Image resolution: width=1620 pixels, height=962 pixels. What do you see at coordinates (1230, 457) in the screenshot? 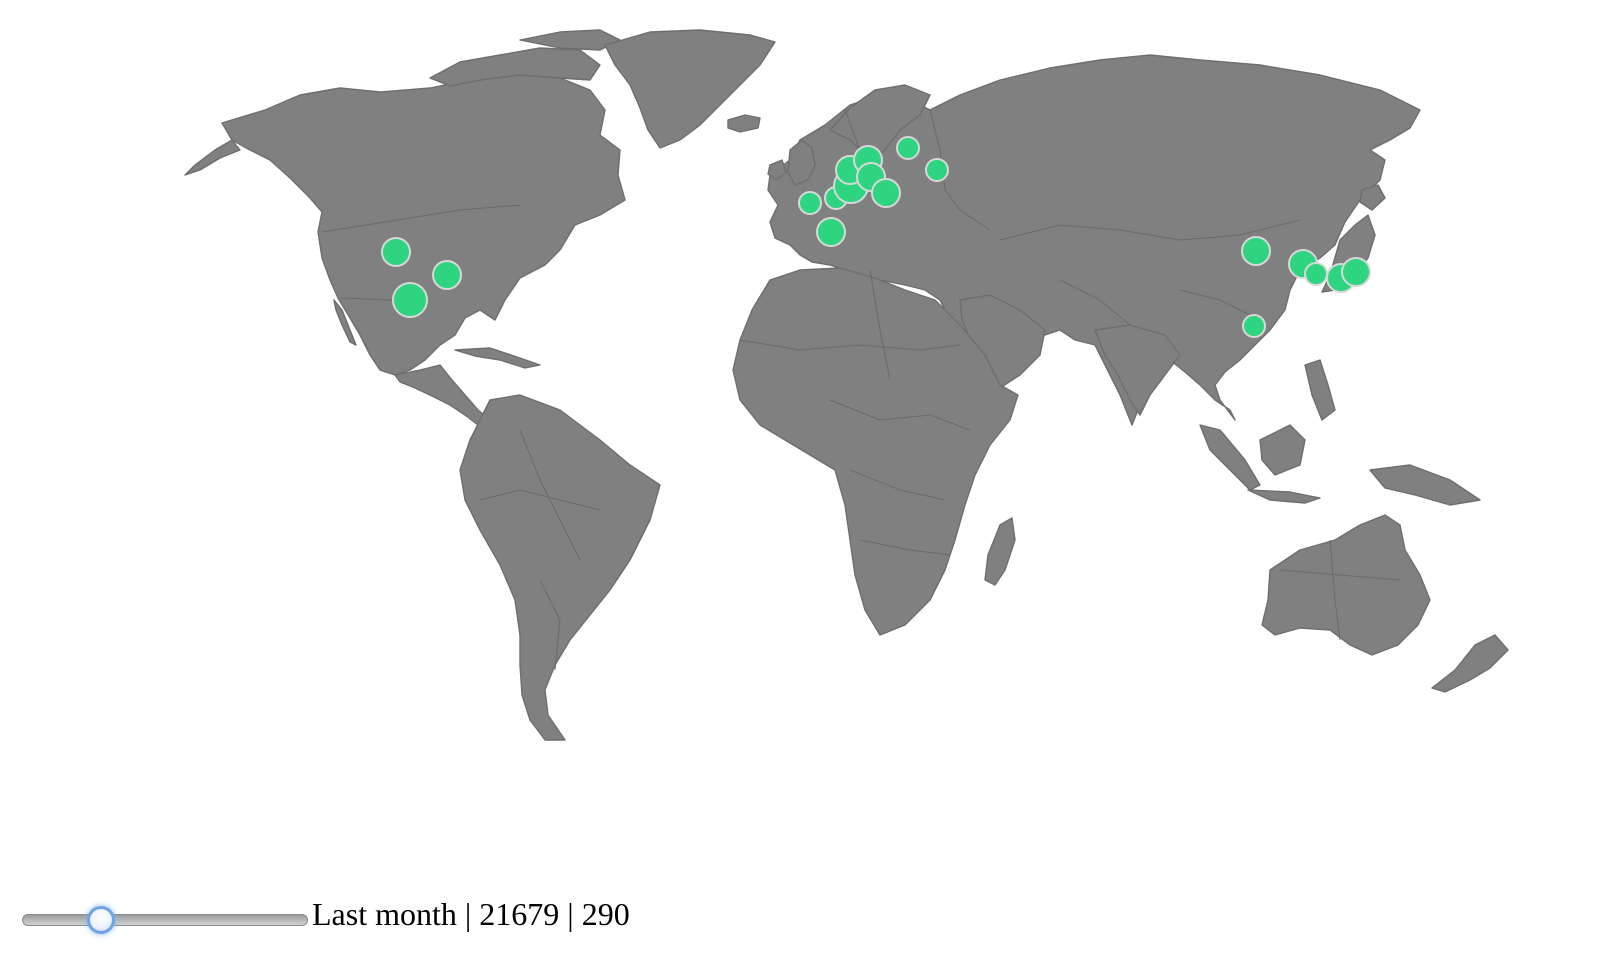
I see `sumatra` at bounding box center [1230, 457].